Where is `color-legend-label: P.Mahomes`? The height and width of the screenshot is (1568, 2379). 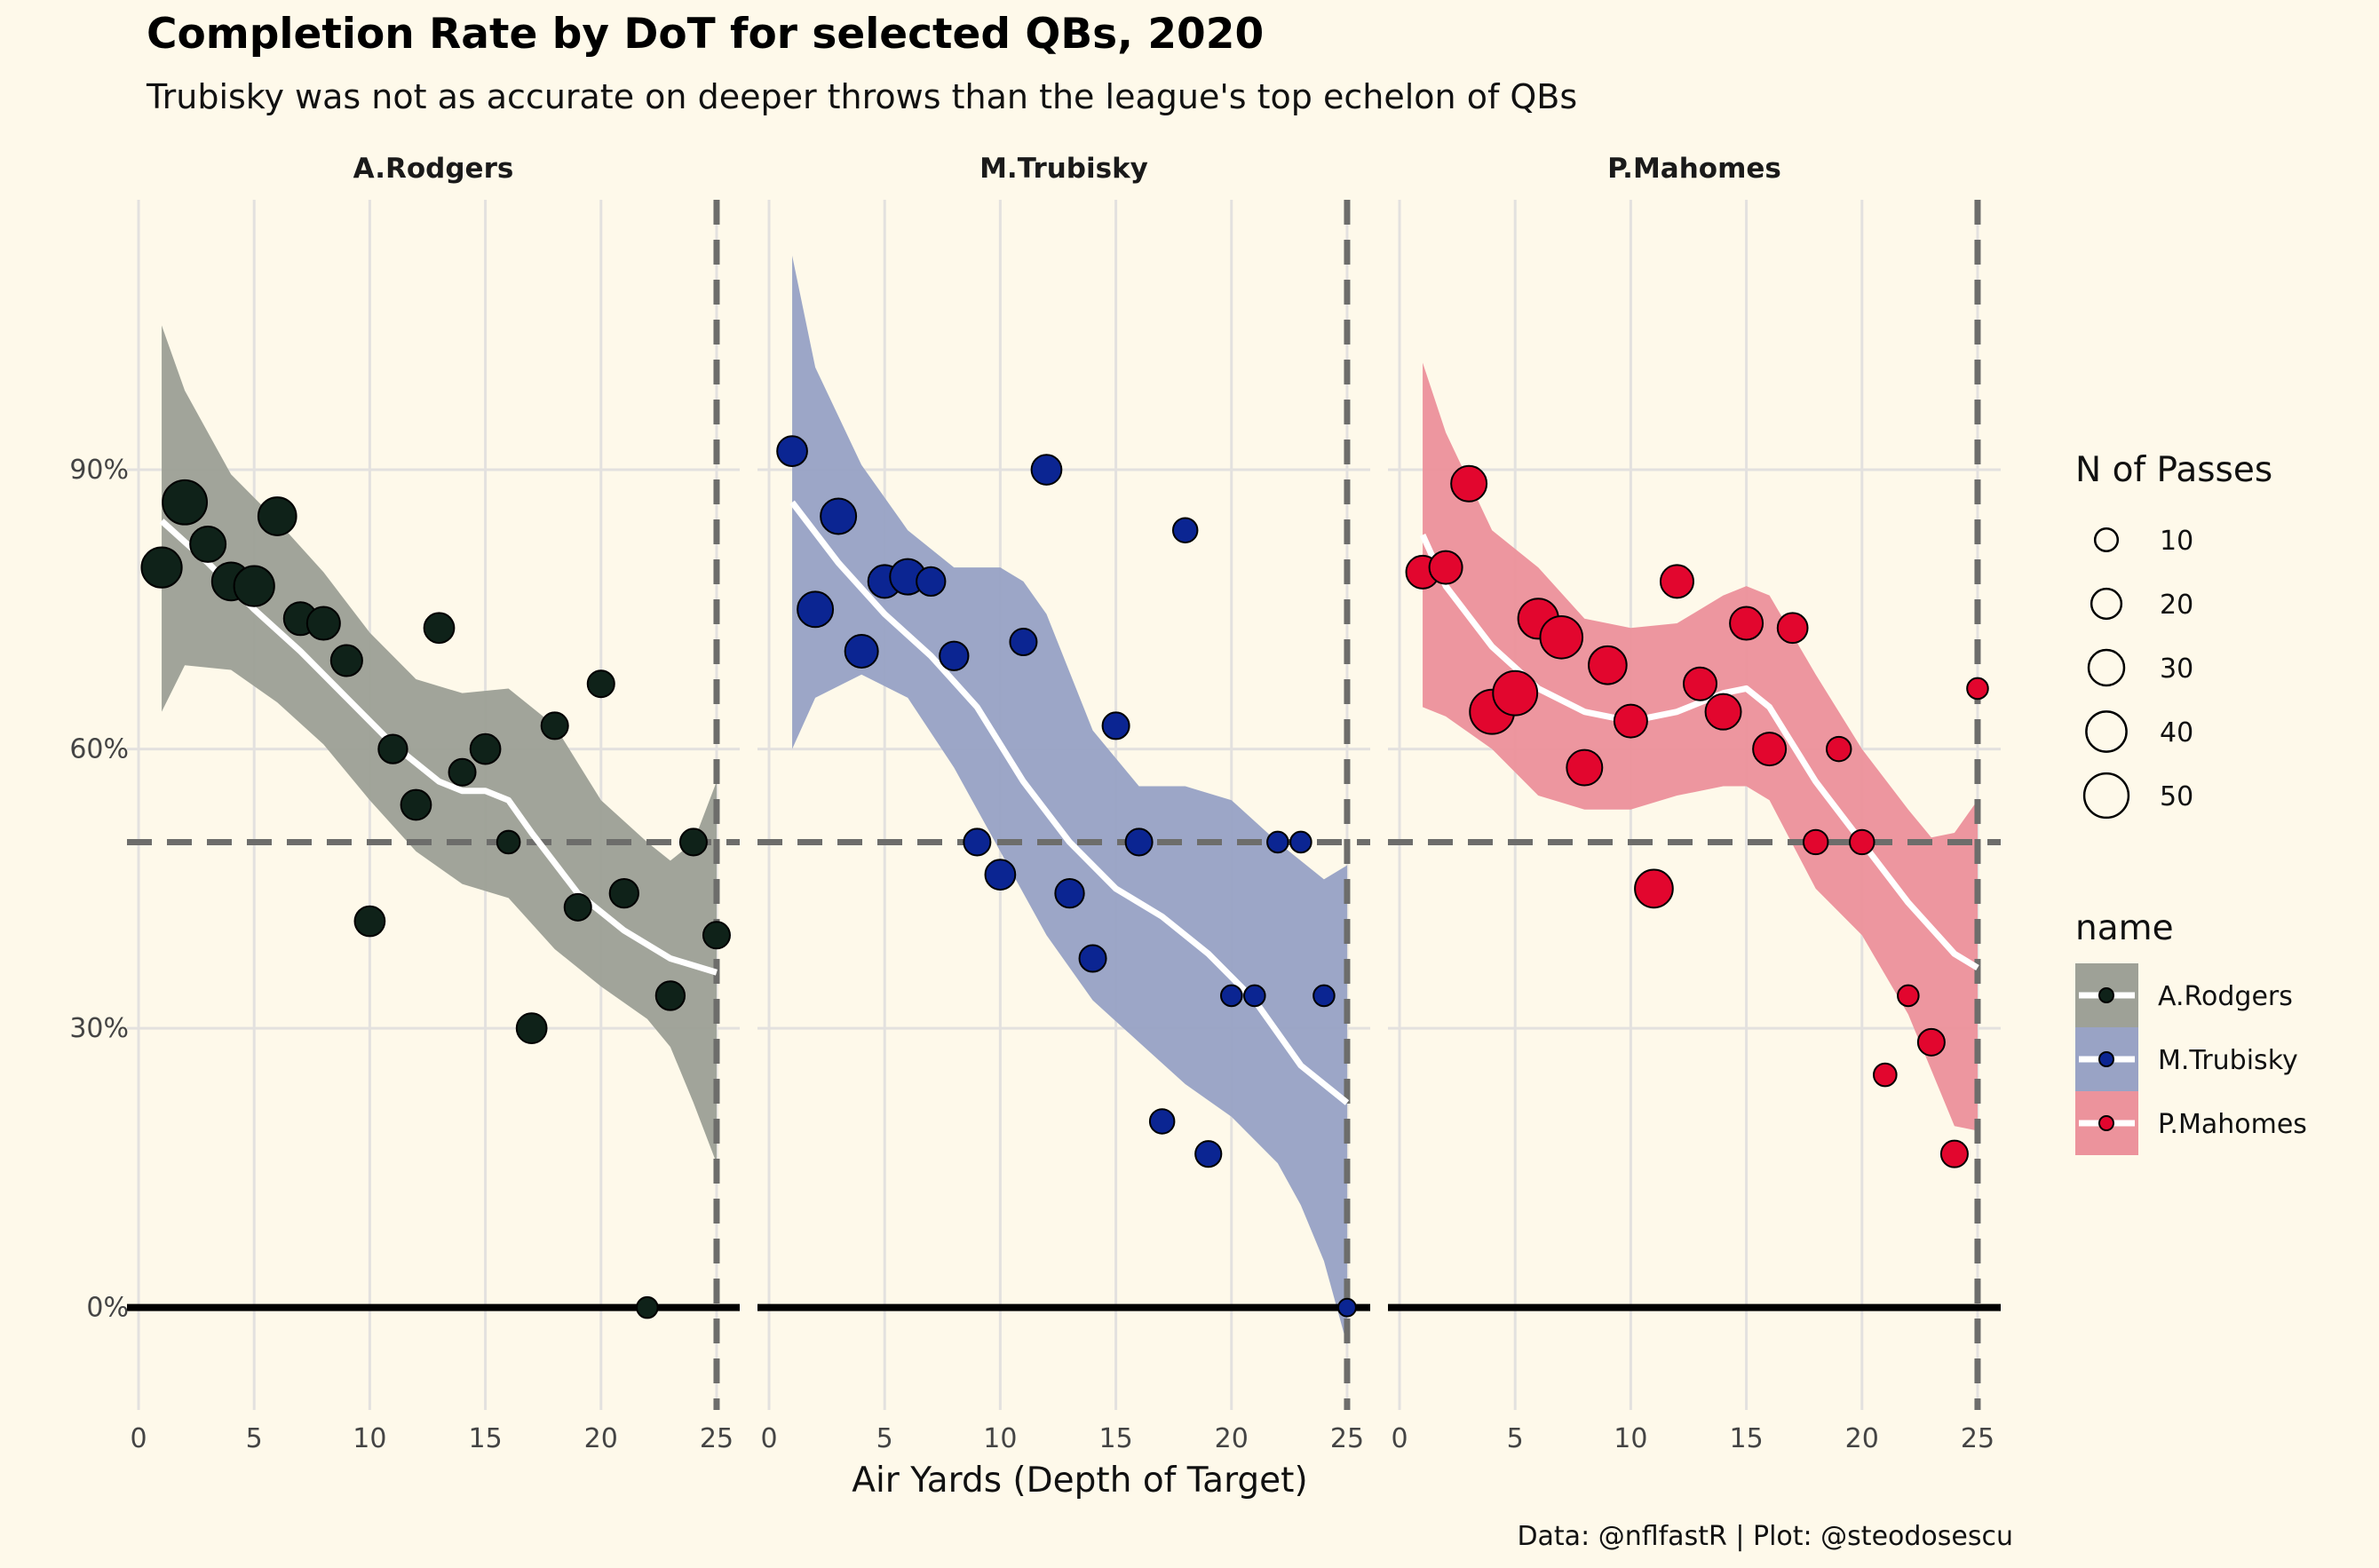
color-legend-label: P.Mahomes is located at coordinates (2232, 1124).